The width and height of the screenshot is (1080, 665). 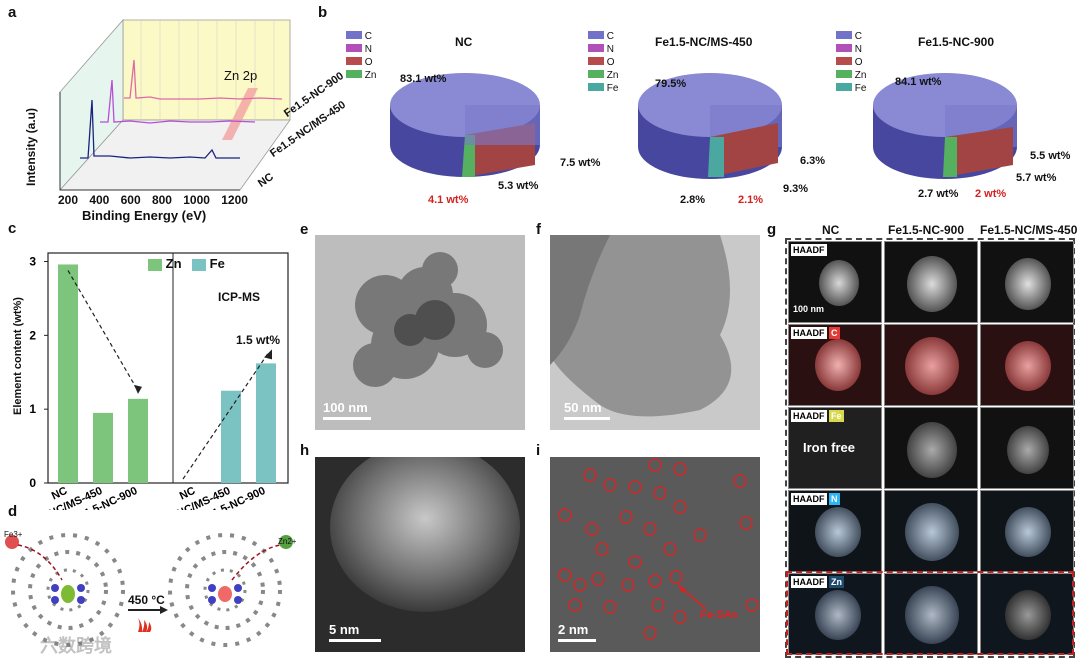 What do you see at coordinates (831, 230) in the screenshot?
I see `g-col-title: NC` at bounding box center [831, 230].